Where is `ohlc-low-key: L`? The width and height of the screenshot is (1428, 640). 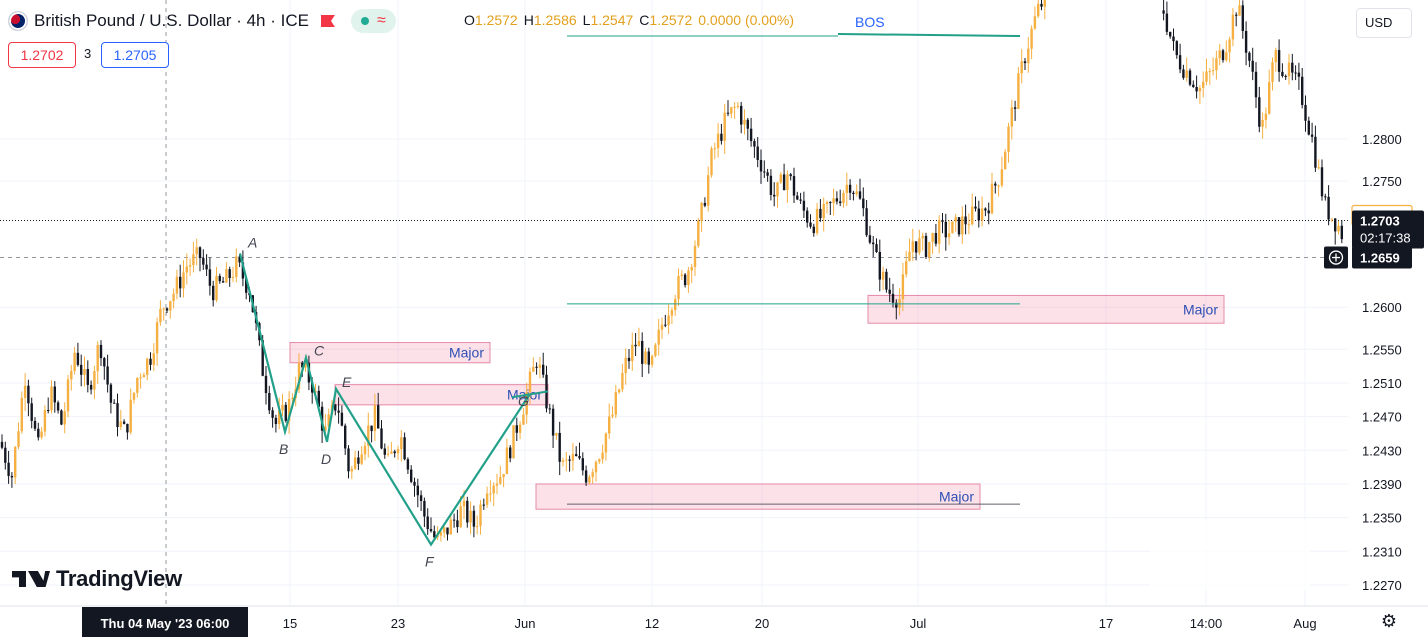 ohlc-low-key: L is located at coordinates (586, 20).